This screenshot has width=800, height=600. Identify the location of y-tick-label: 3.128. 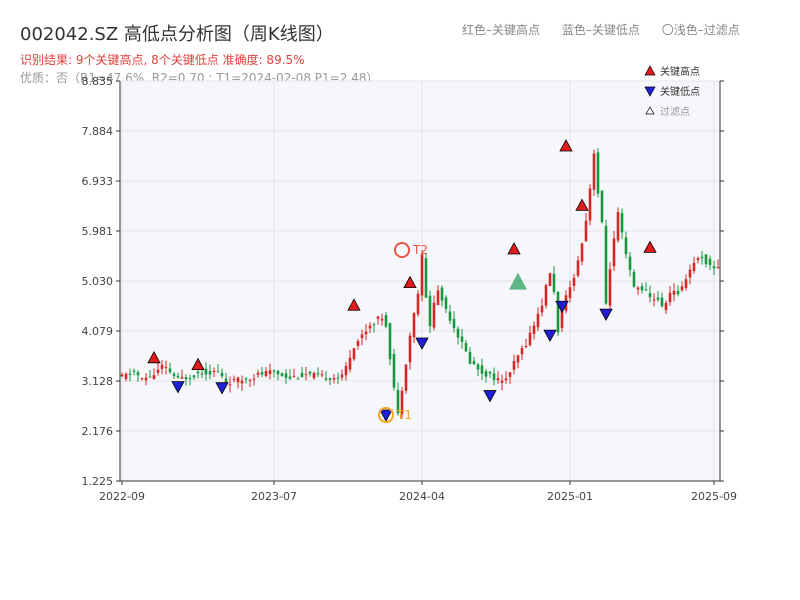
(98, 381).